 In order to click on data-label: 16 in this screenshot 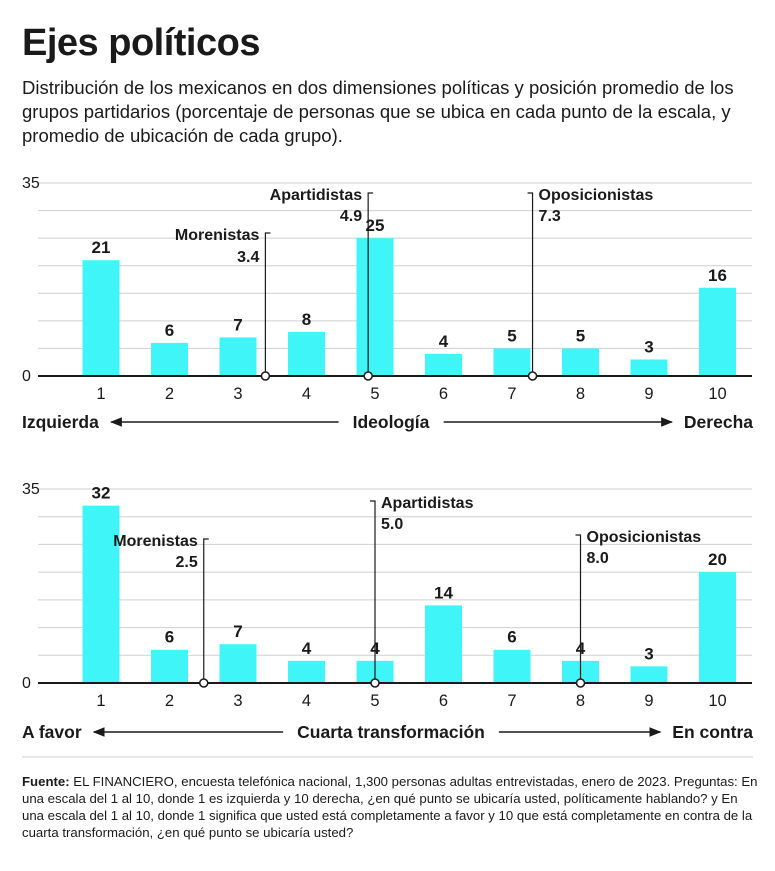, I will do `click(717, 275)`.